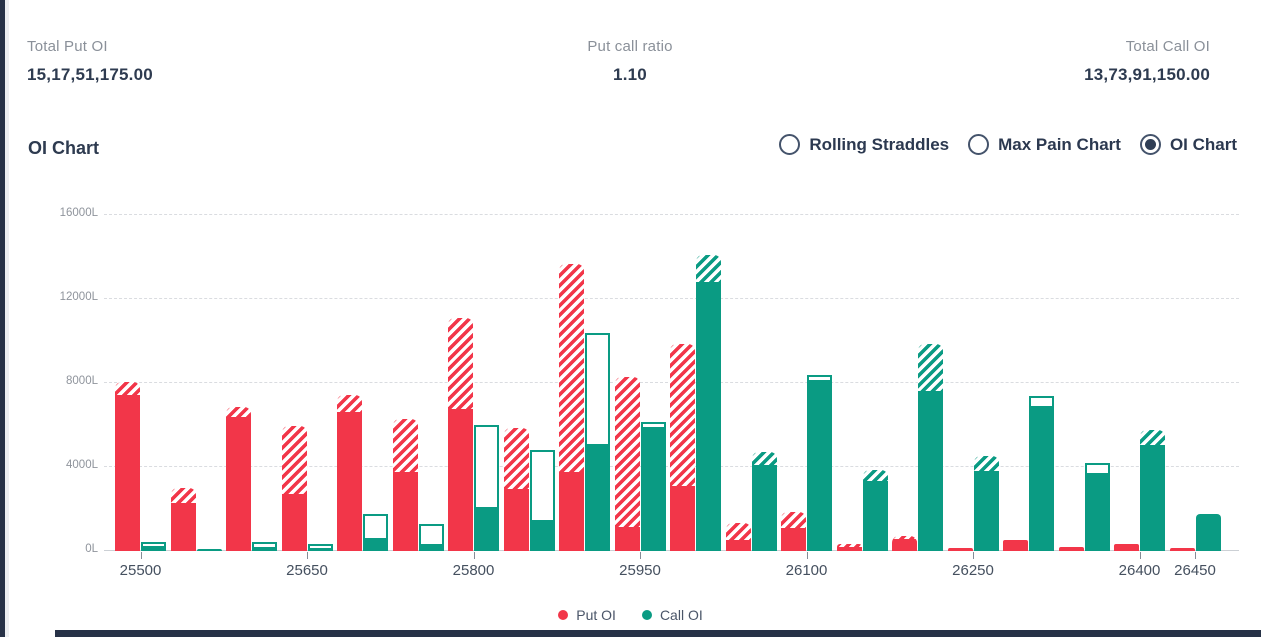 The image size is (1261, 637). I want to click on total-put-oi-value: 15,17,51,175.00, so click(90, 74).